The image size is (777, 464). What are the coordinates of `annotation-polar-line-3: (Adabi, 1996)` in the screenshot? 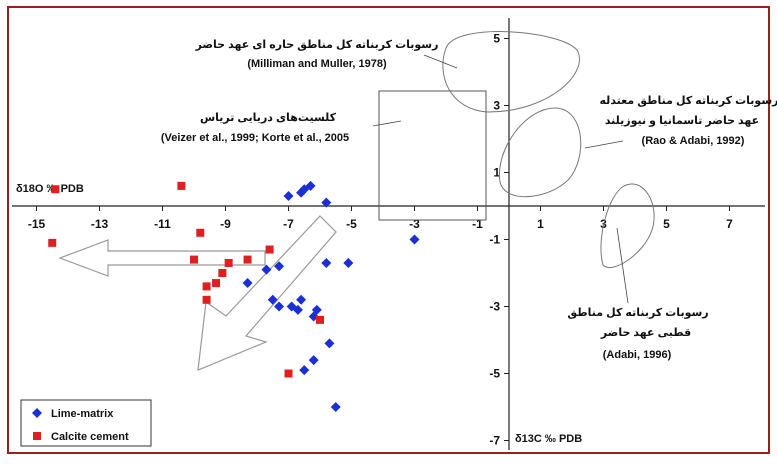 It's located at (637, 355).